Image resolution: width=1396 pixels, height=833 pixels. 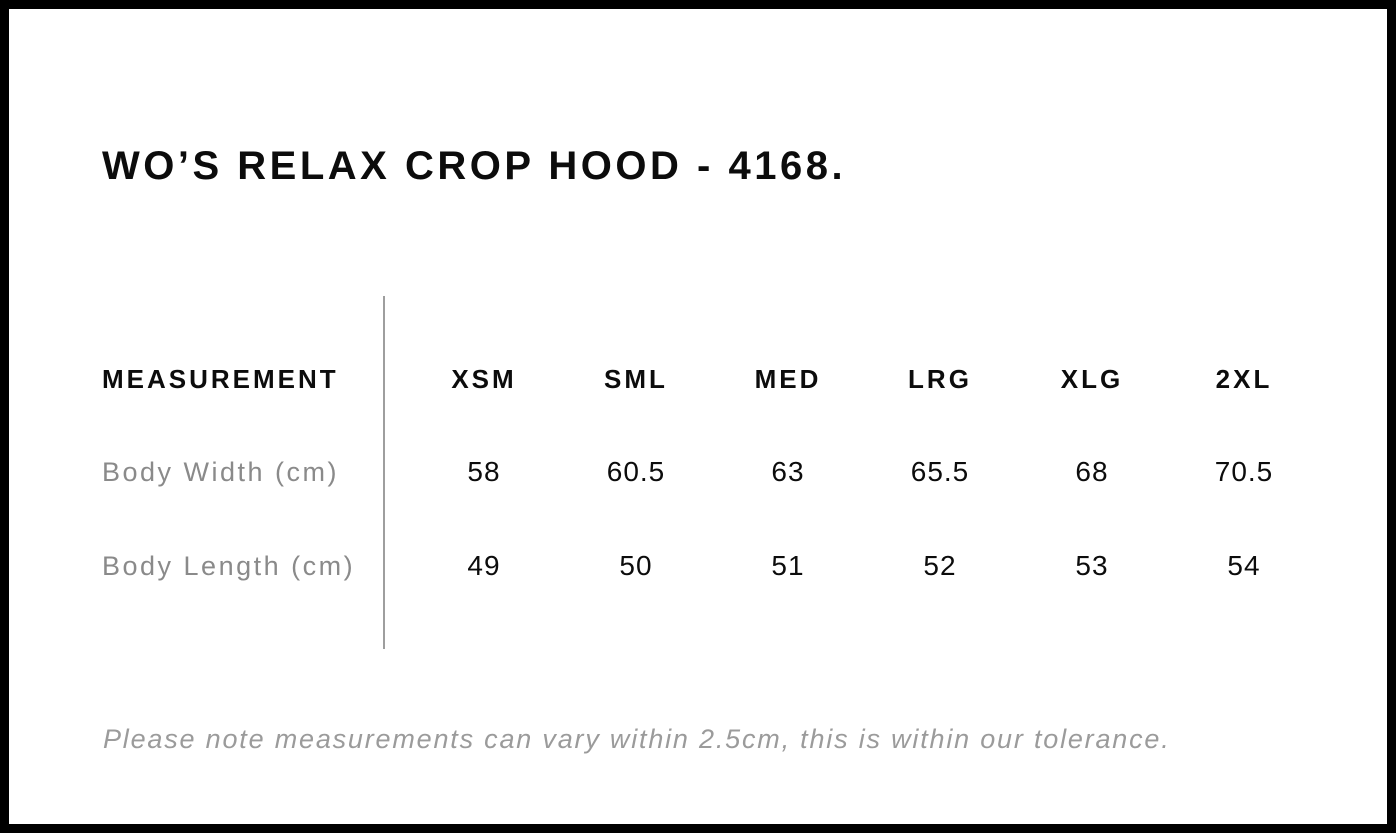 I want to click on size-column-header-med: MED, so click(x=788, y=379).